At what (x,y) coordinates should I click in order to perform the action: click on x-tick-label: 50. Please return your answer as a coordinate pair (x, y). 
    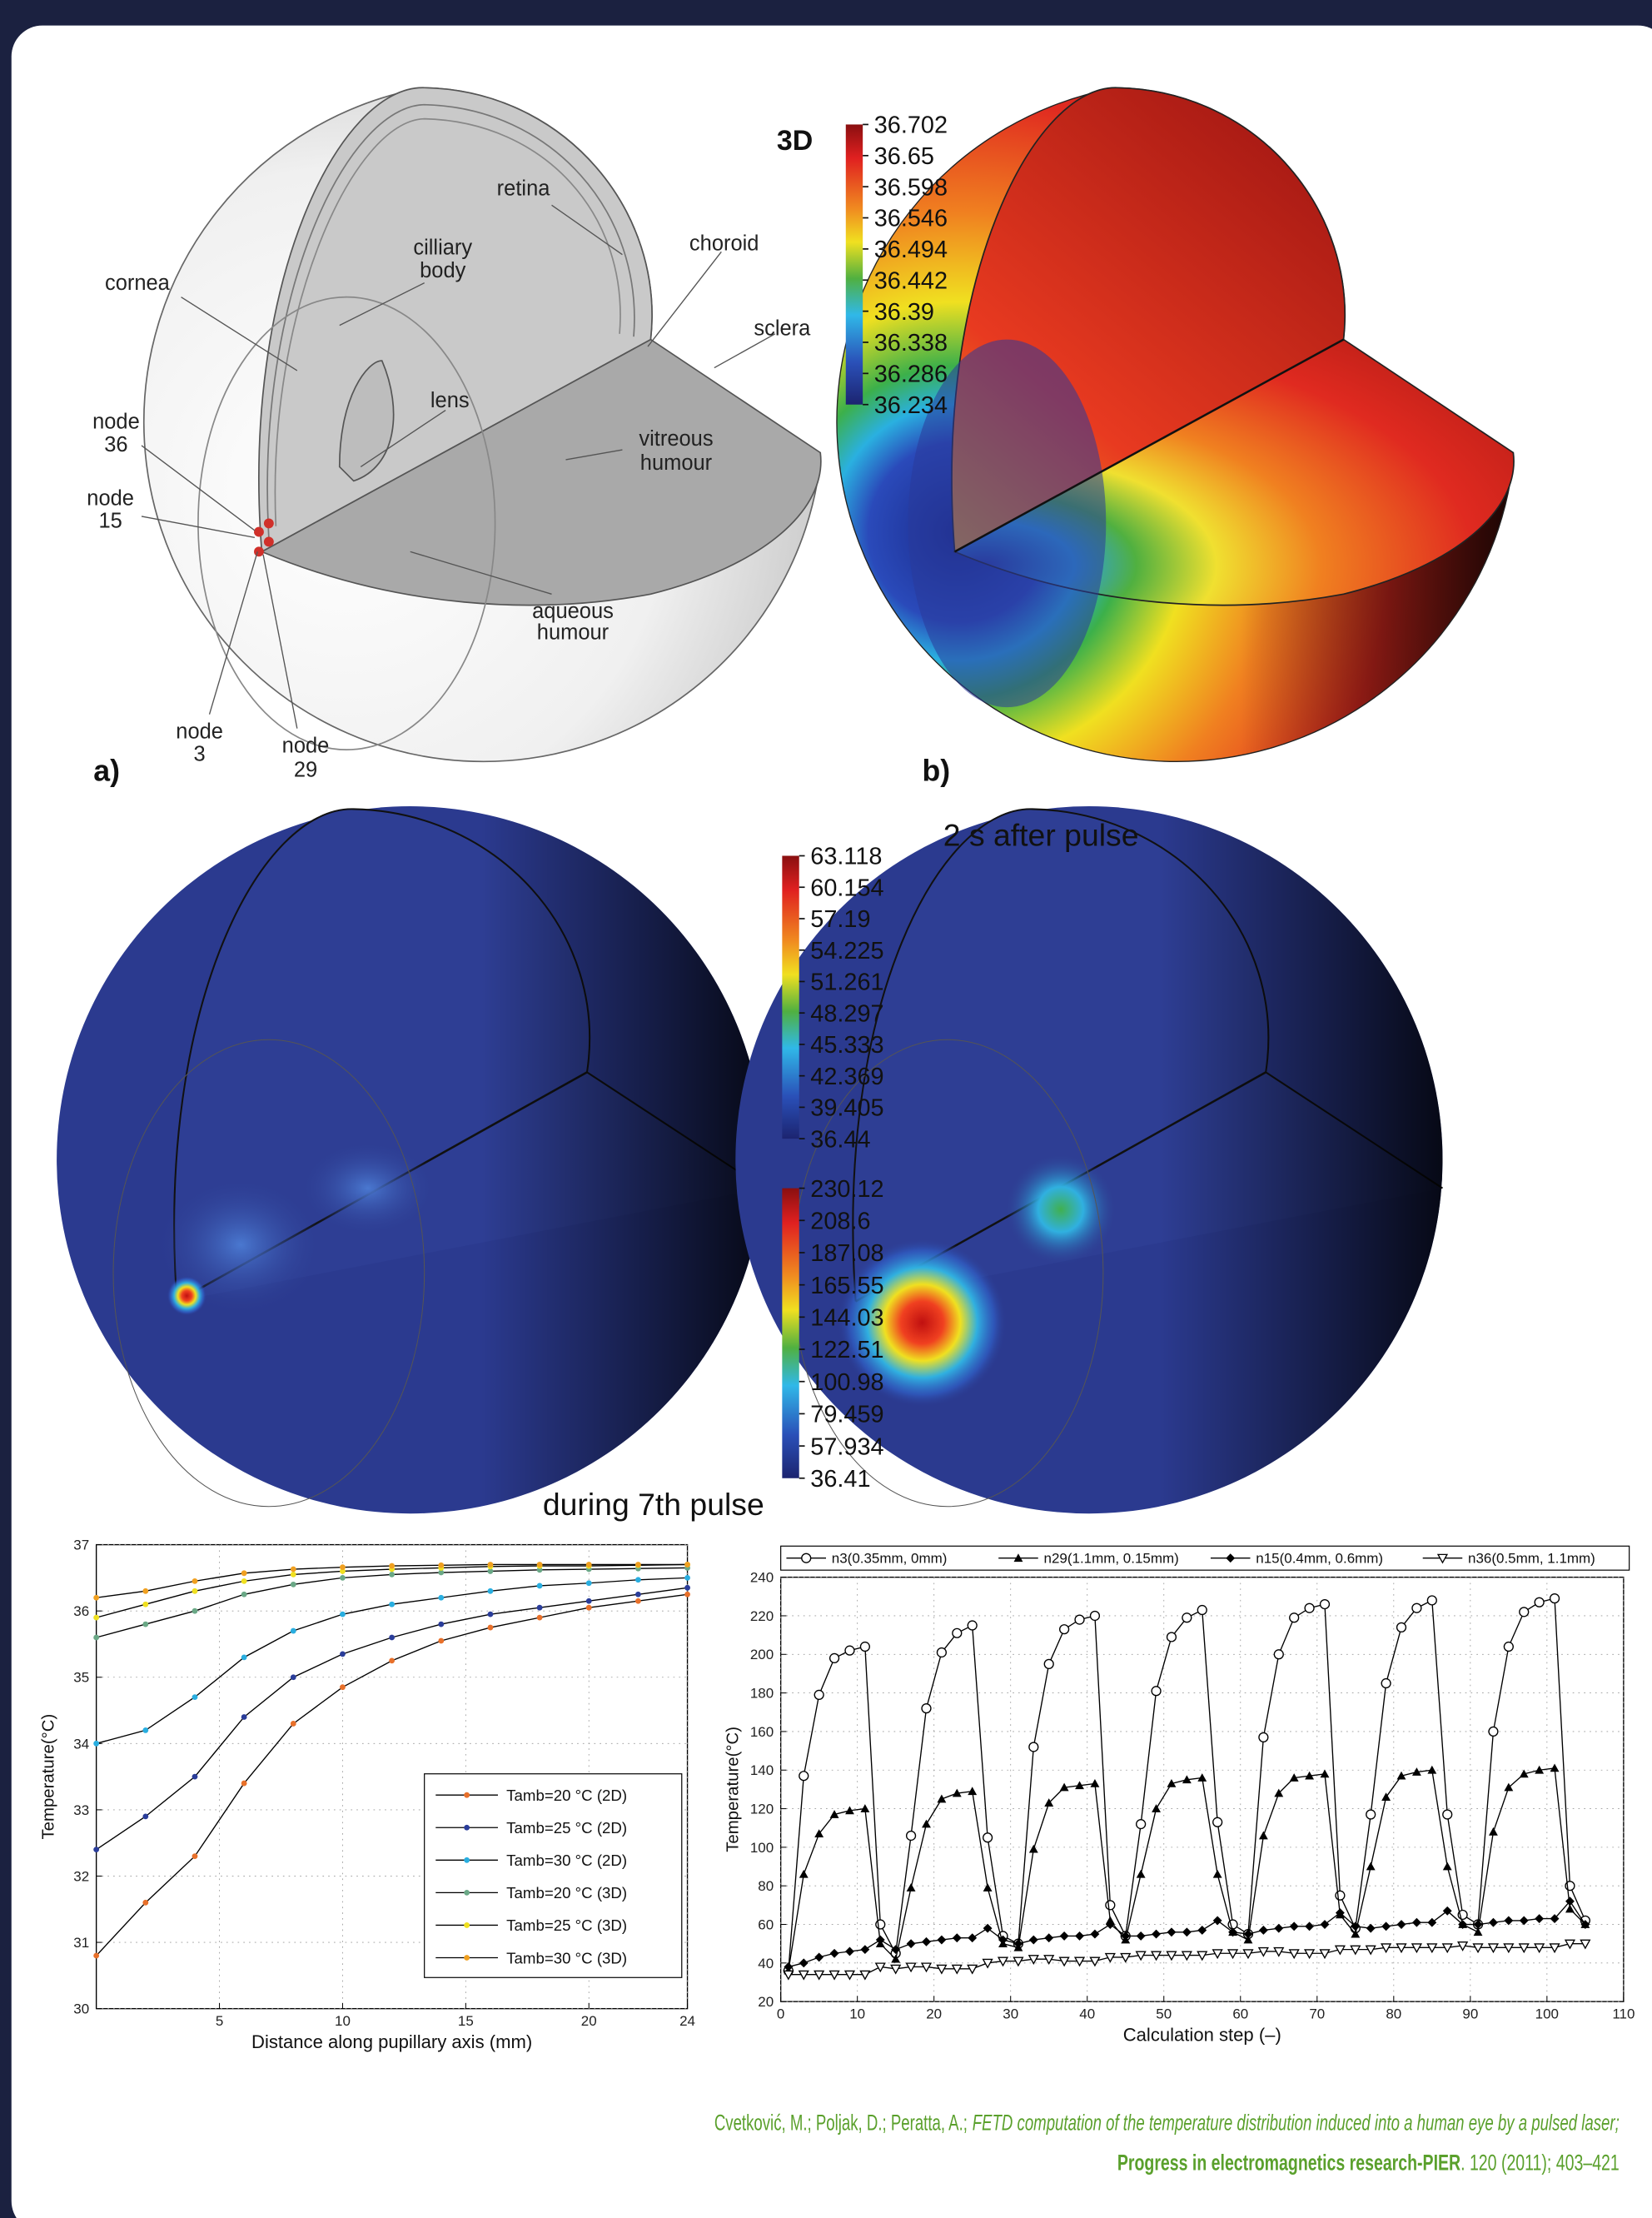
    Looking at the image, I should click on (1164, 2014).